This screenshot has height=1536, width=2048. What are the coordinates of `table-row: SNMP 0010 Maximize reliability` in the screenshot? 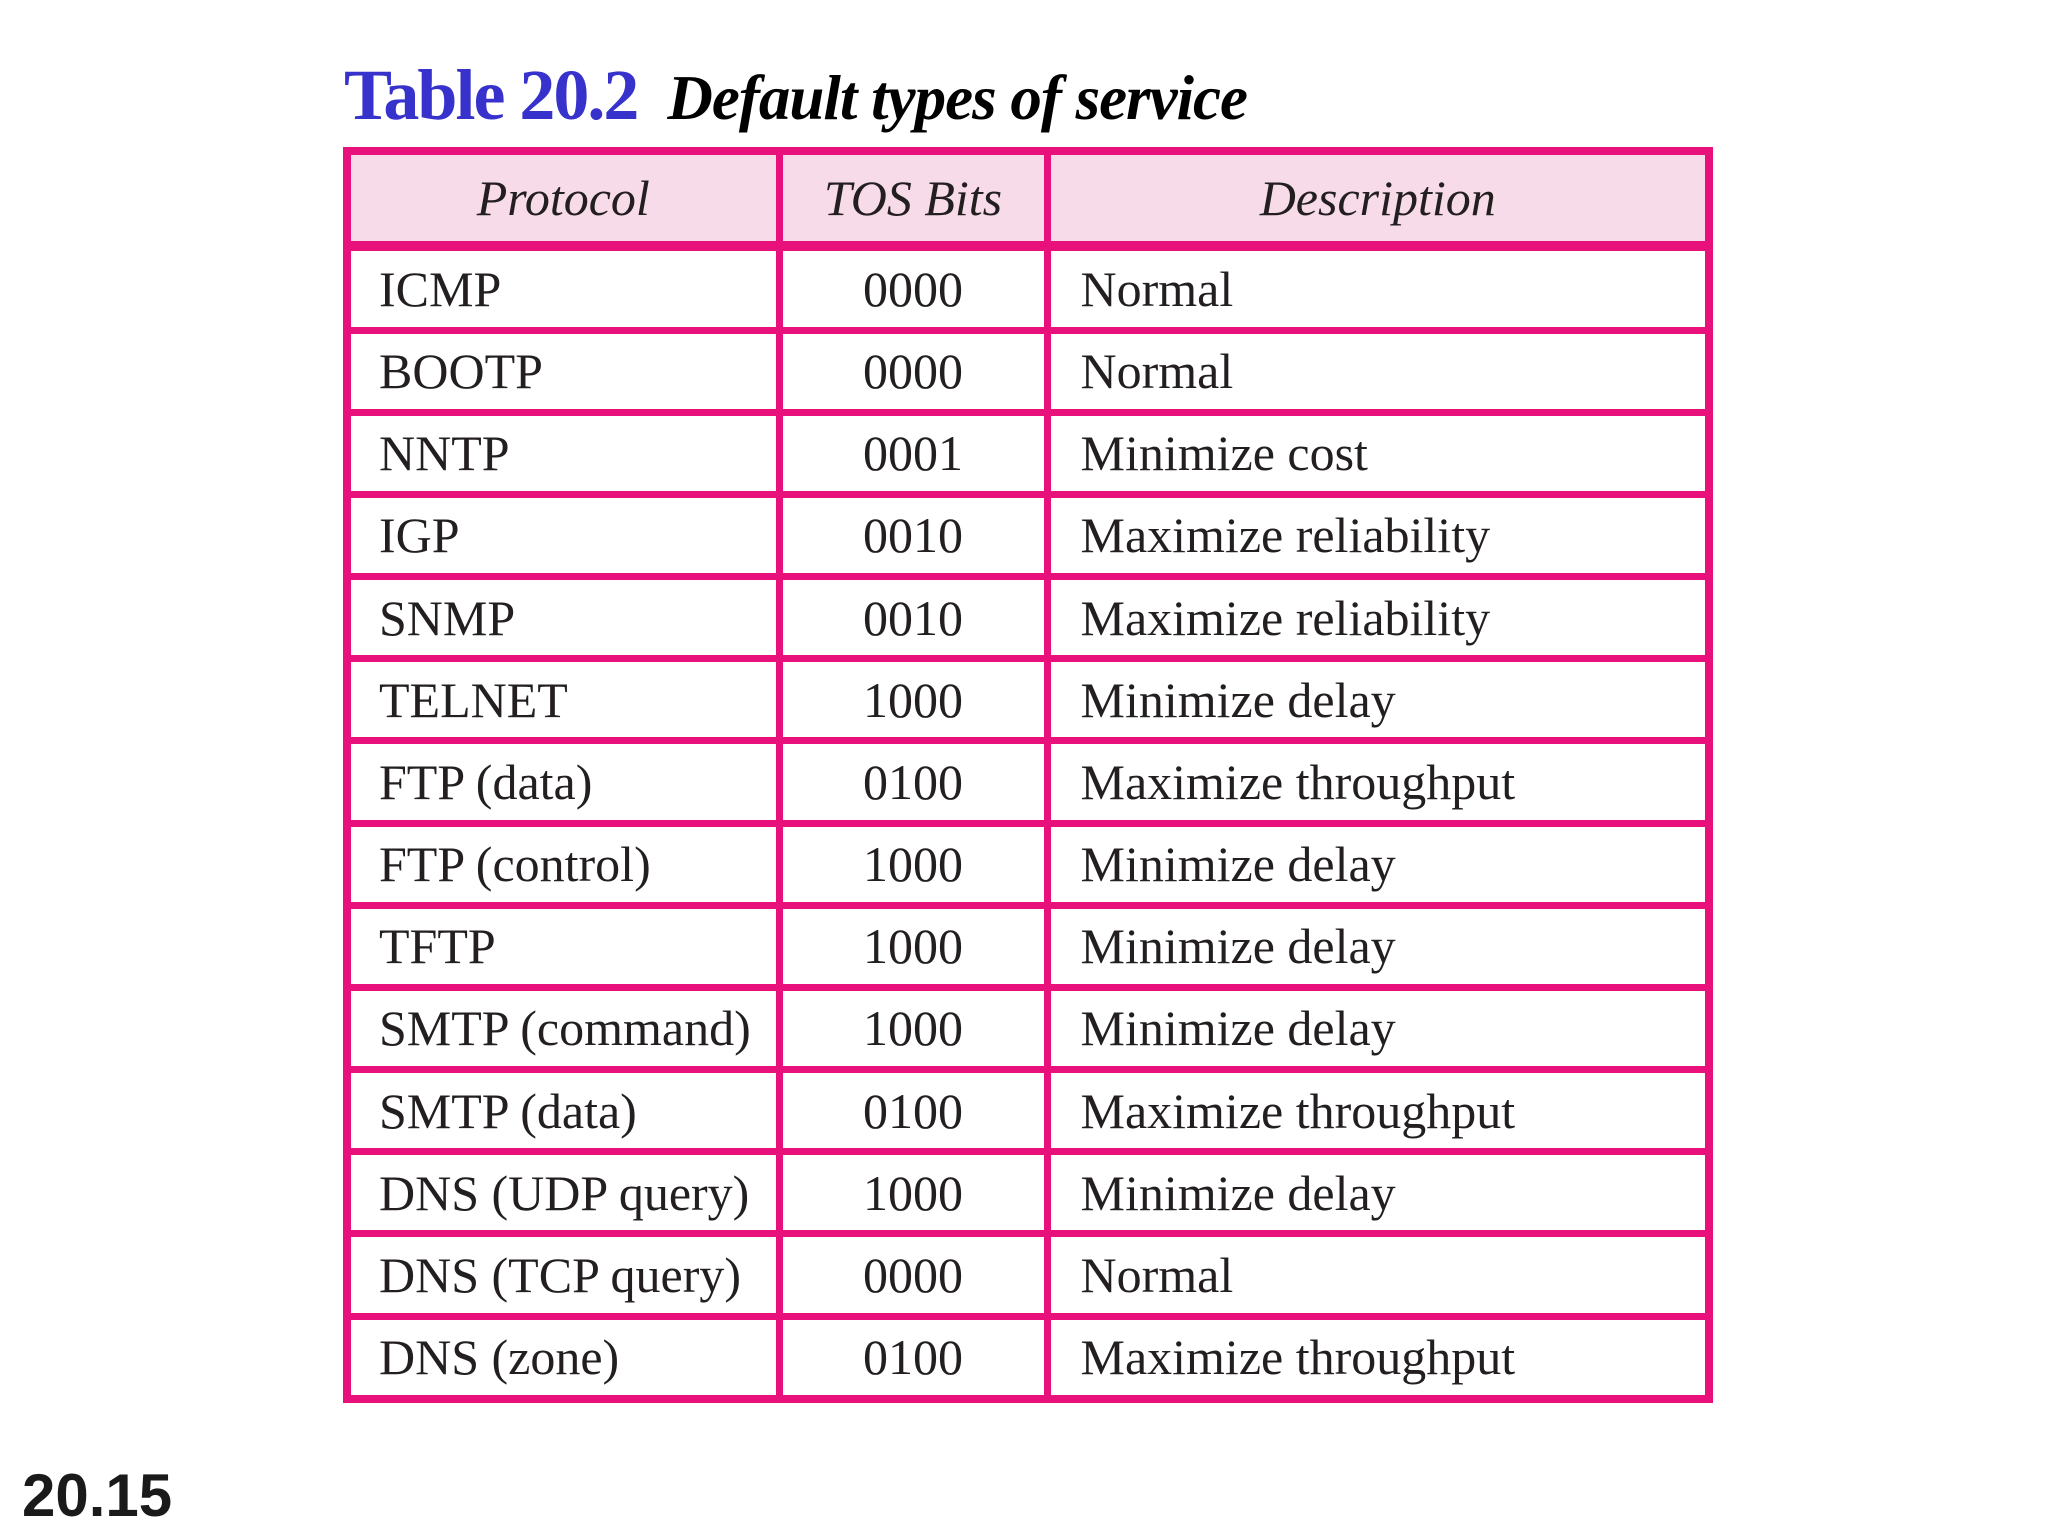 It's located at (1028, 618).